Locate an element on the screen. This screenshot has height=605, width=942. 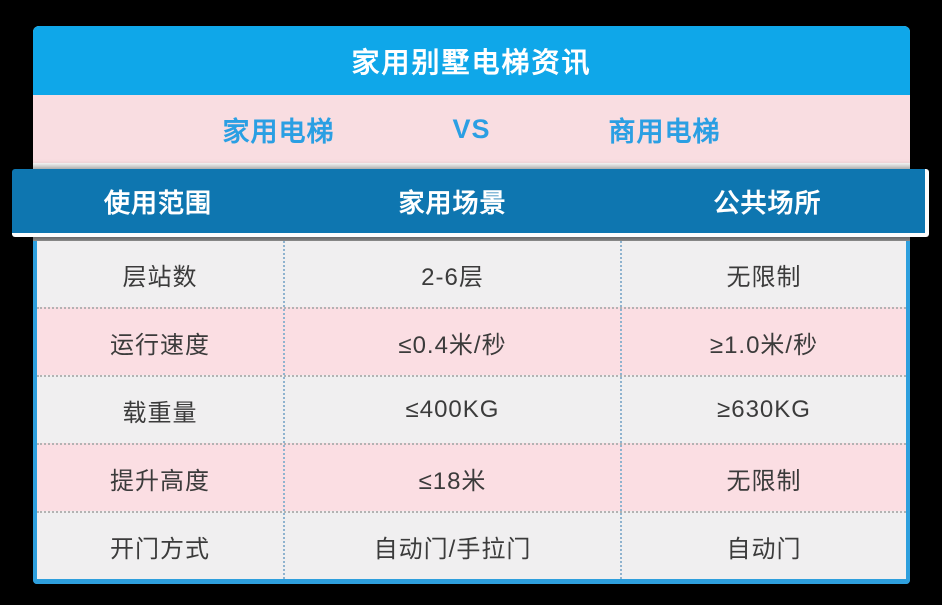
table-row: 提升高度 ≤18米 无限制 is located at coordinates (471, 477).